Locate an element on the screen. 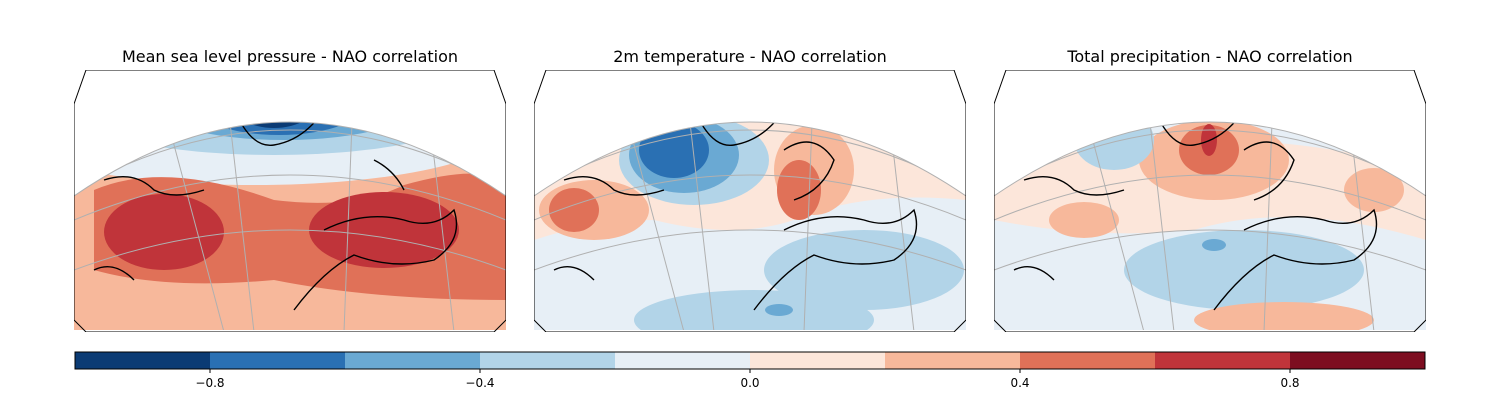  colorbar-ticks: −0.8 −0.4 0.0 0.4 0.8 is located at coordinates (747, 379).